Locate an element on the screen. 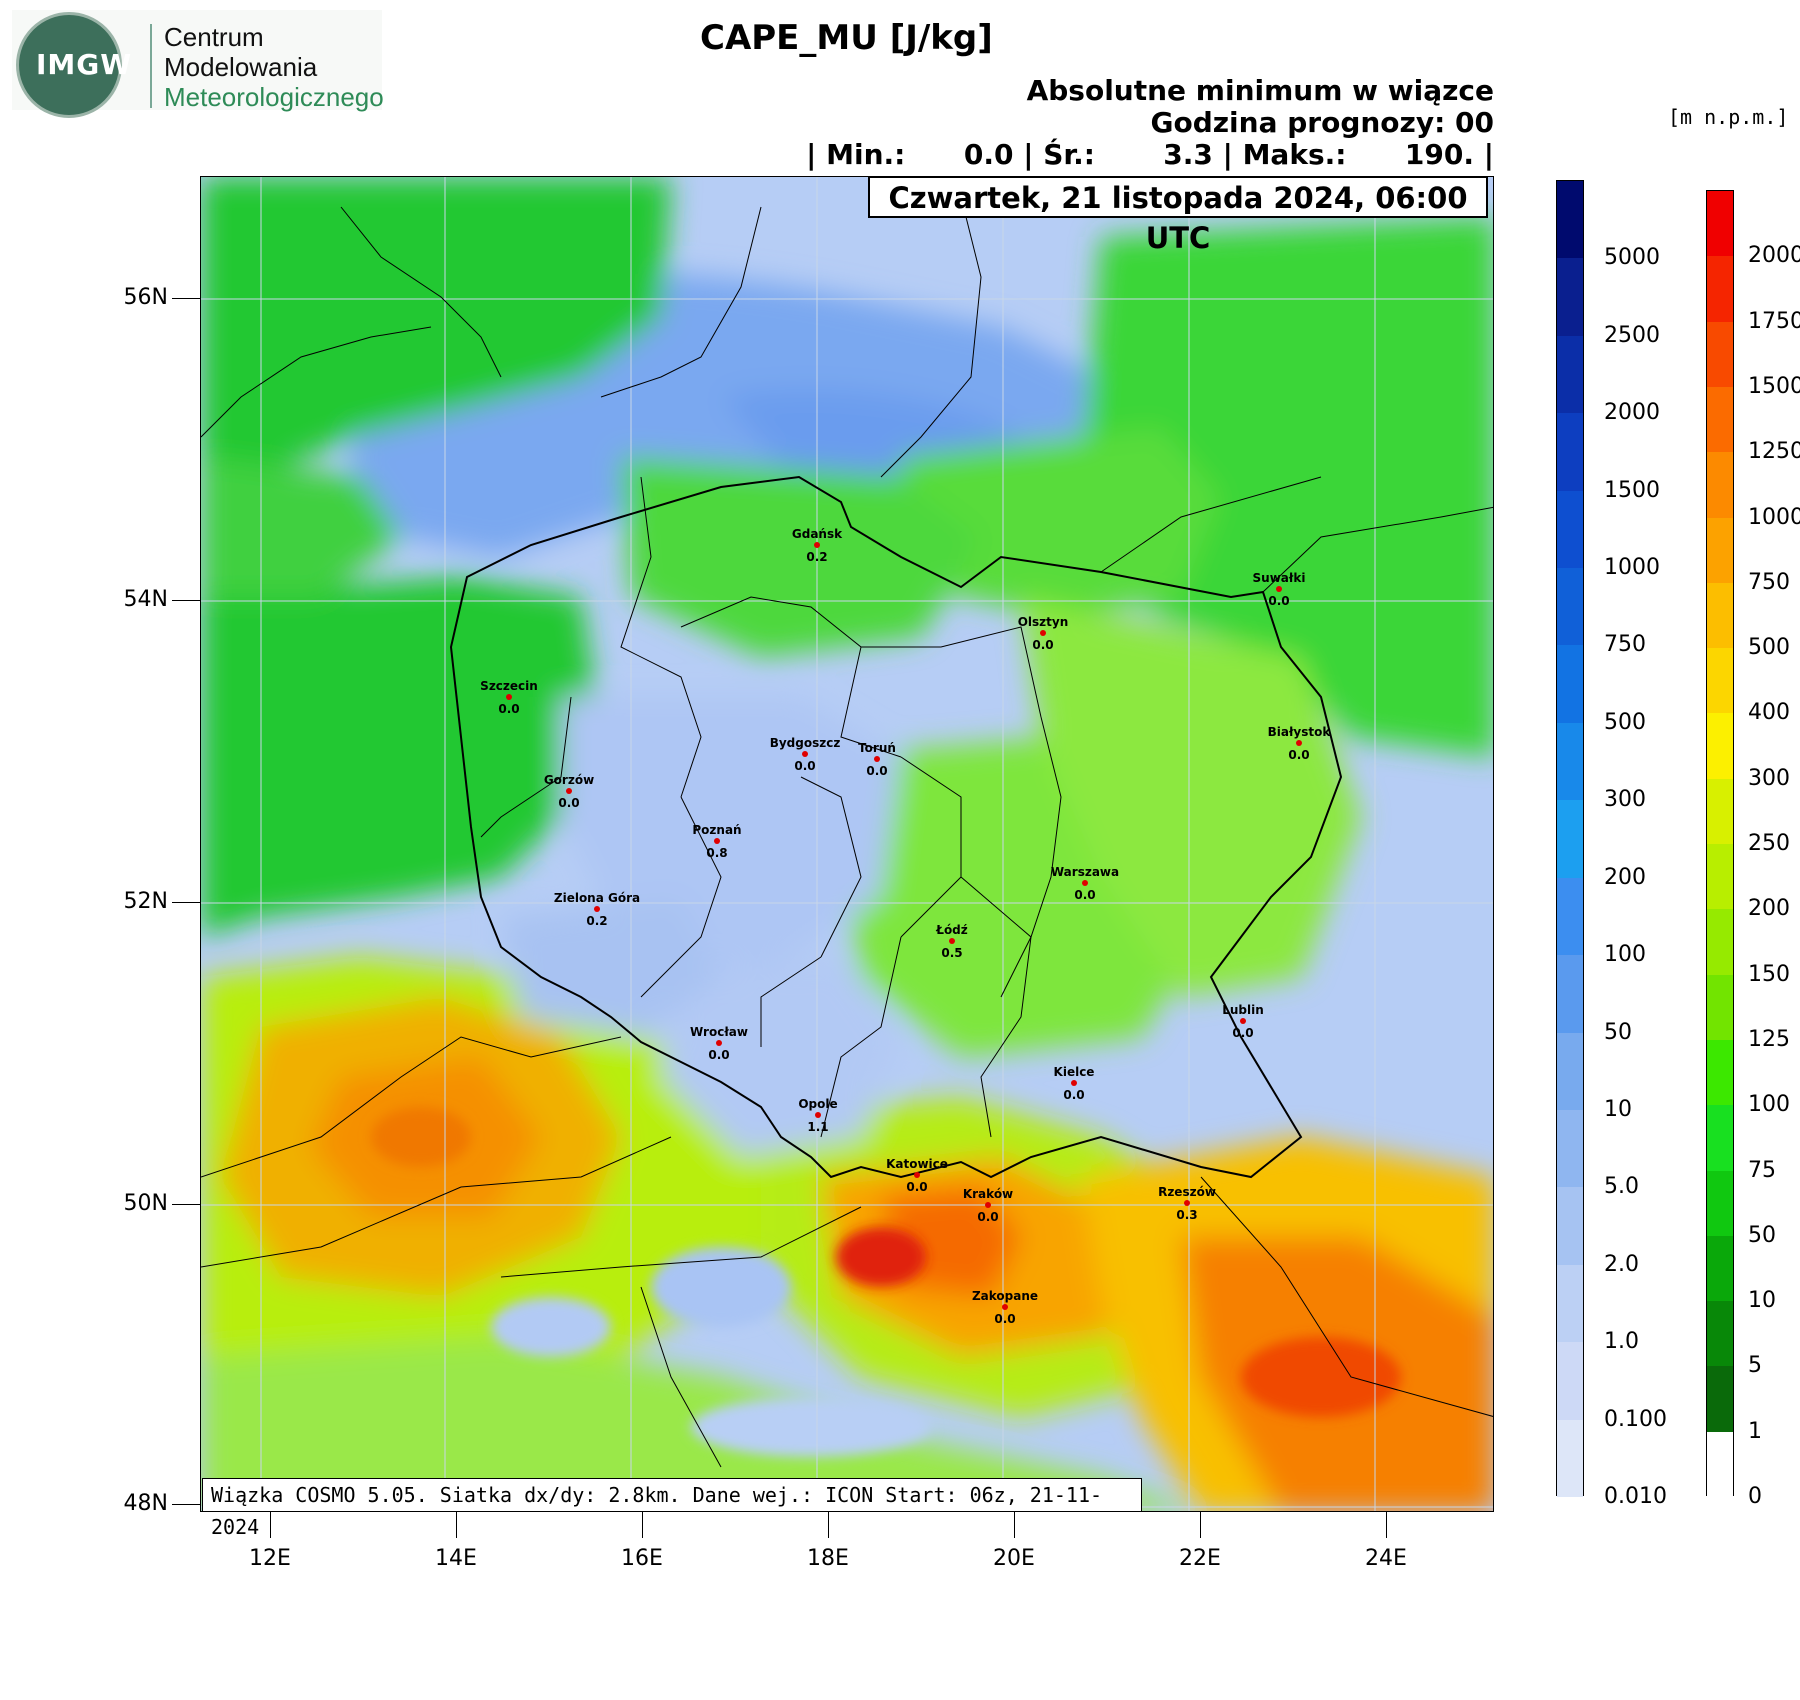  colorbar-label: 0 is located at coordinates (1755, 1496).